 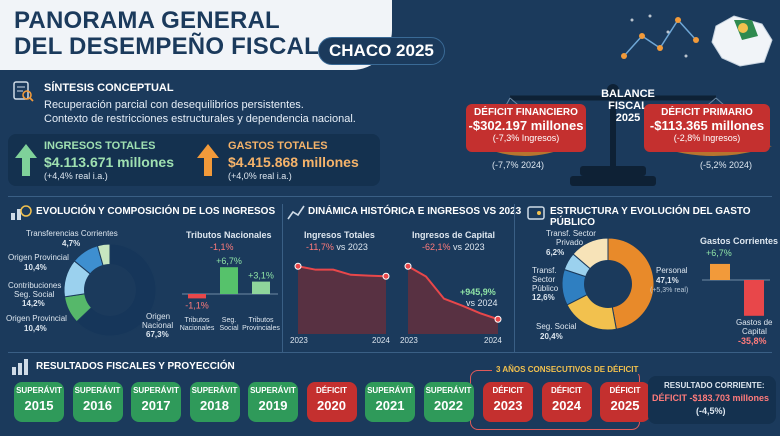 What do you see at coordinates (482, 303) in the screenshot?
I see `ing-capital-note-vs: vs 2024` at bounding box center [482, 303].